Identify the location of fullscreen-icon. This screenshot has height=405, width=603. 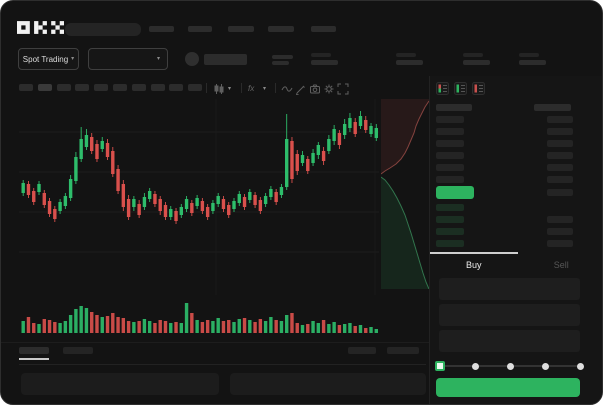
(343, 88).